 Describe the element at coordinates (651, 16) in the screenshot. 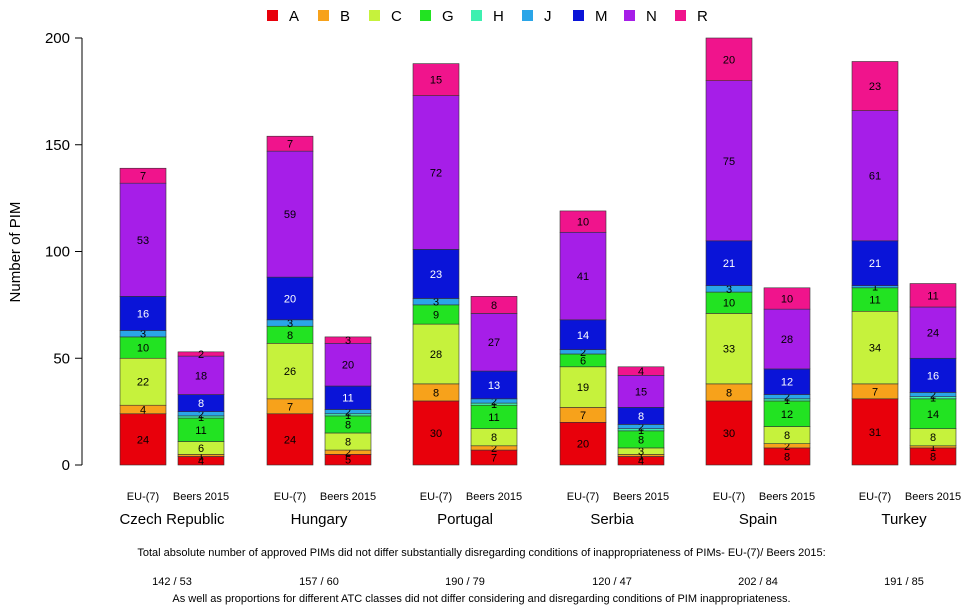

I see `legend-label-n: N` at that location.